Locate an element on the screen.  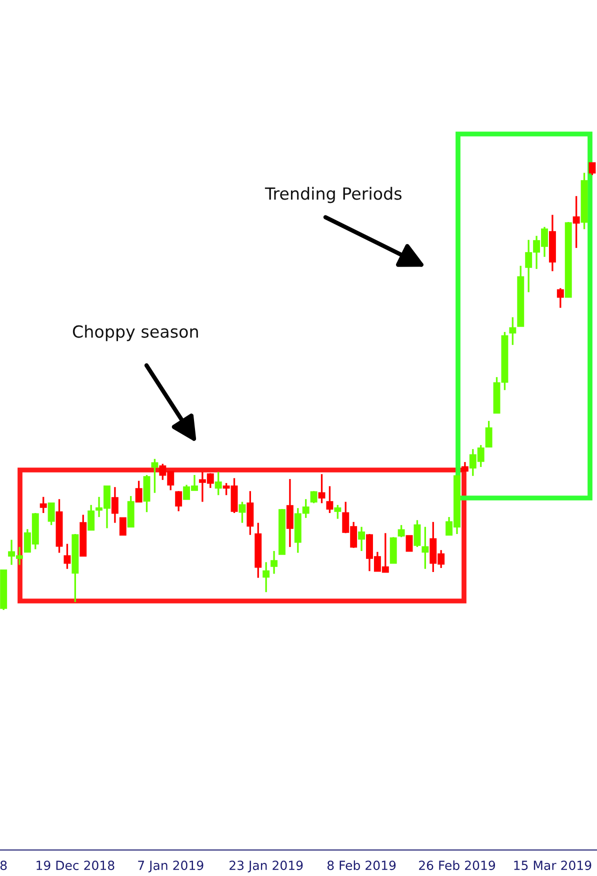
x-tick-label: 8 is located at coordinates (3, 865).